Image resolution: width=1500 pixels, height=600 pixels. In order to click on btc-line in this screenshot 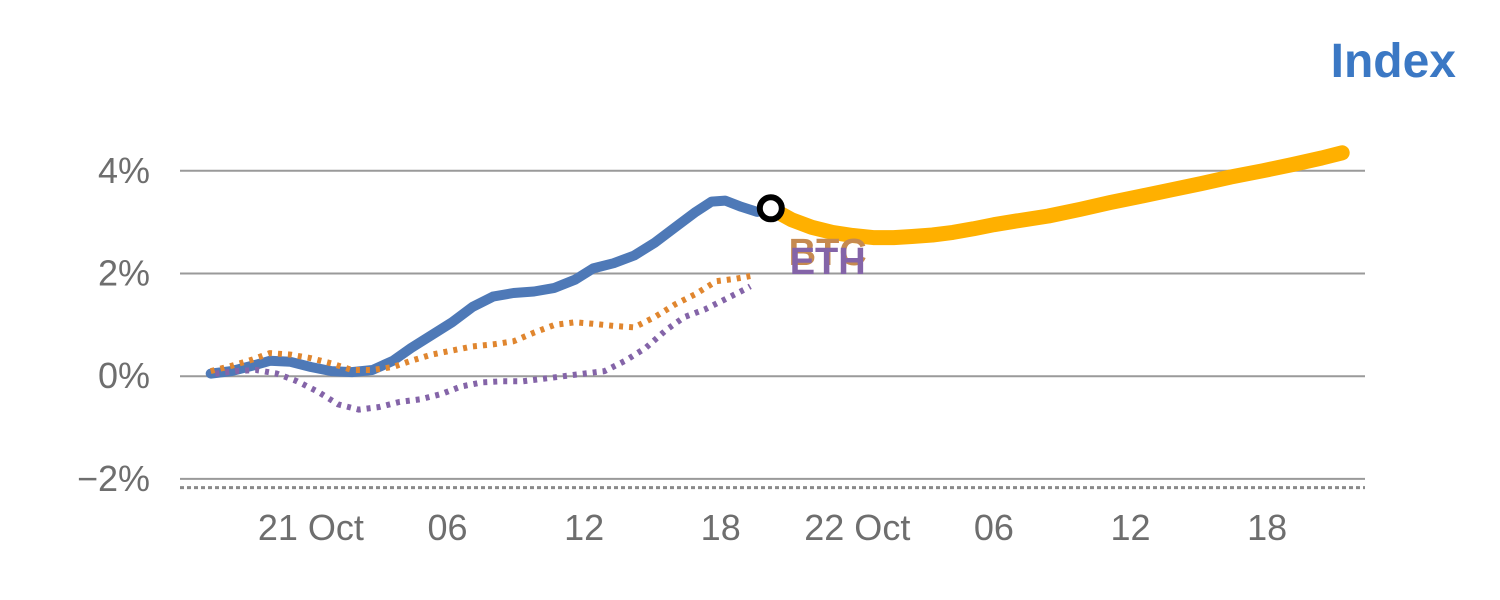, I will do `click(480, 324)`.